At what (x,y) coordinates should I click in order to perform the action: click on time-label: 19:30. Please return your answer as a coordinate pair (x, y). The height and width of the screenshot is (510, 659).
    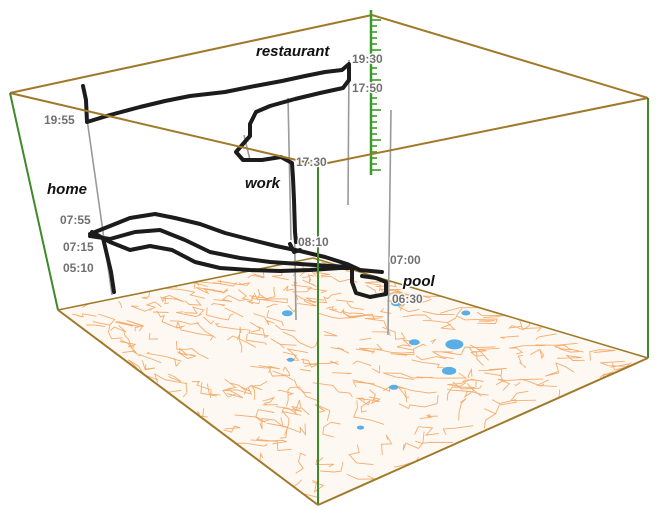
    Looking at the image, I should click on (367, 59).